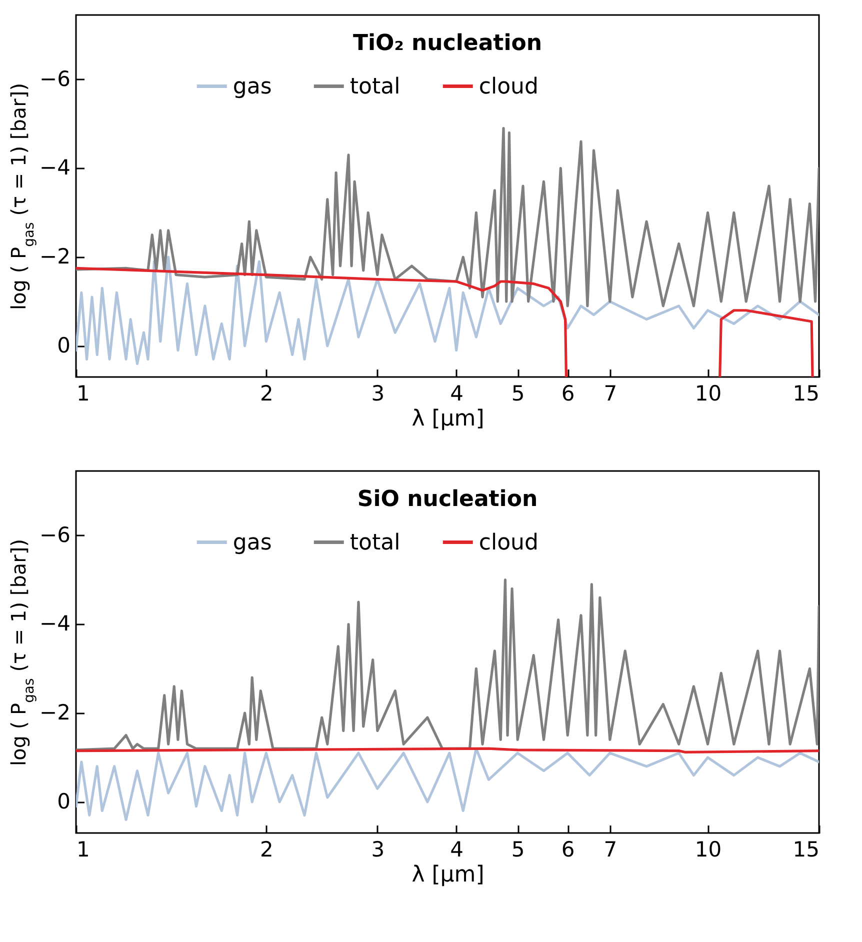  What do you see at coordinates (447, 499) in the screenshot?
I see `text: SiO nucleation` at bounding box center [447, 499].